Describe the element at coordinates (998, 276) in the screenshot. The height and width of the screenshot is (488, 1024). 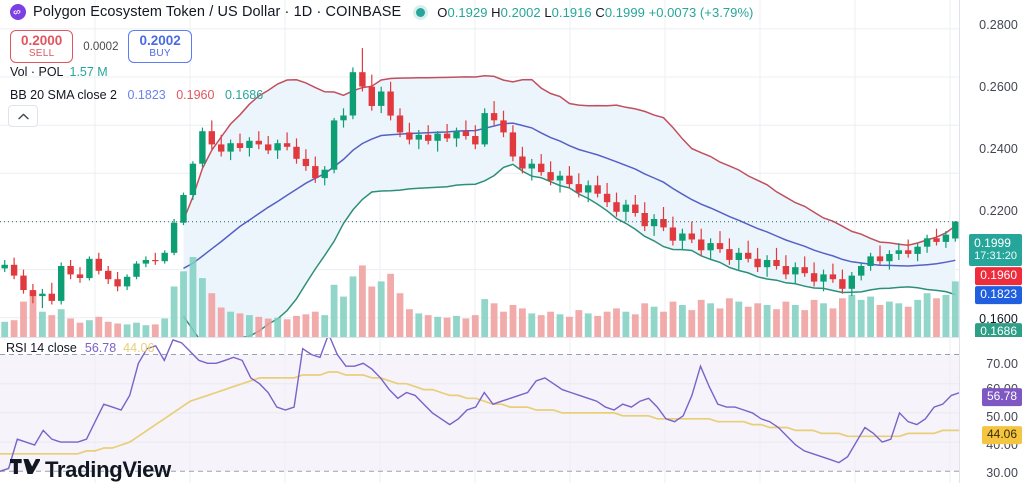
I see `bb-upper-badge: 0.1960` at that location.